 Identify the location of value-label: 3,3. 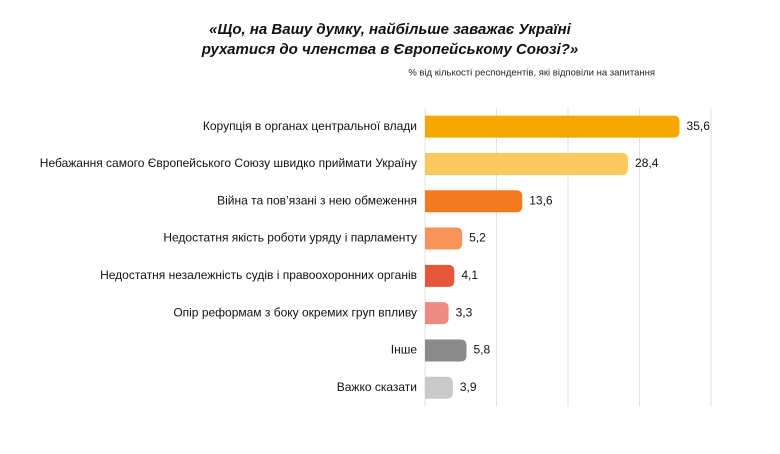
(464, 312).